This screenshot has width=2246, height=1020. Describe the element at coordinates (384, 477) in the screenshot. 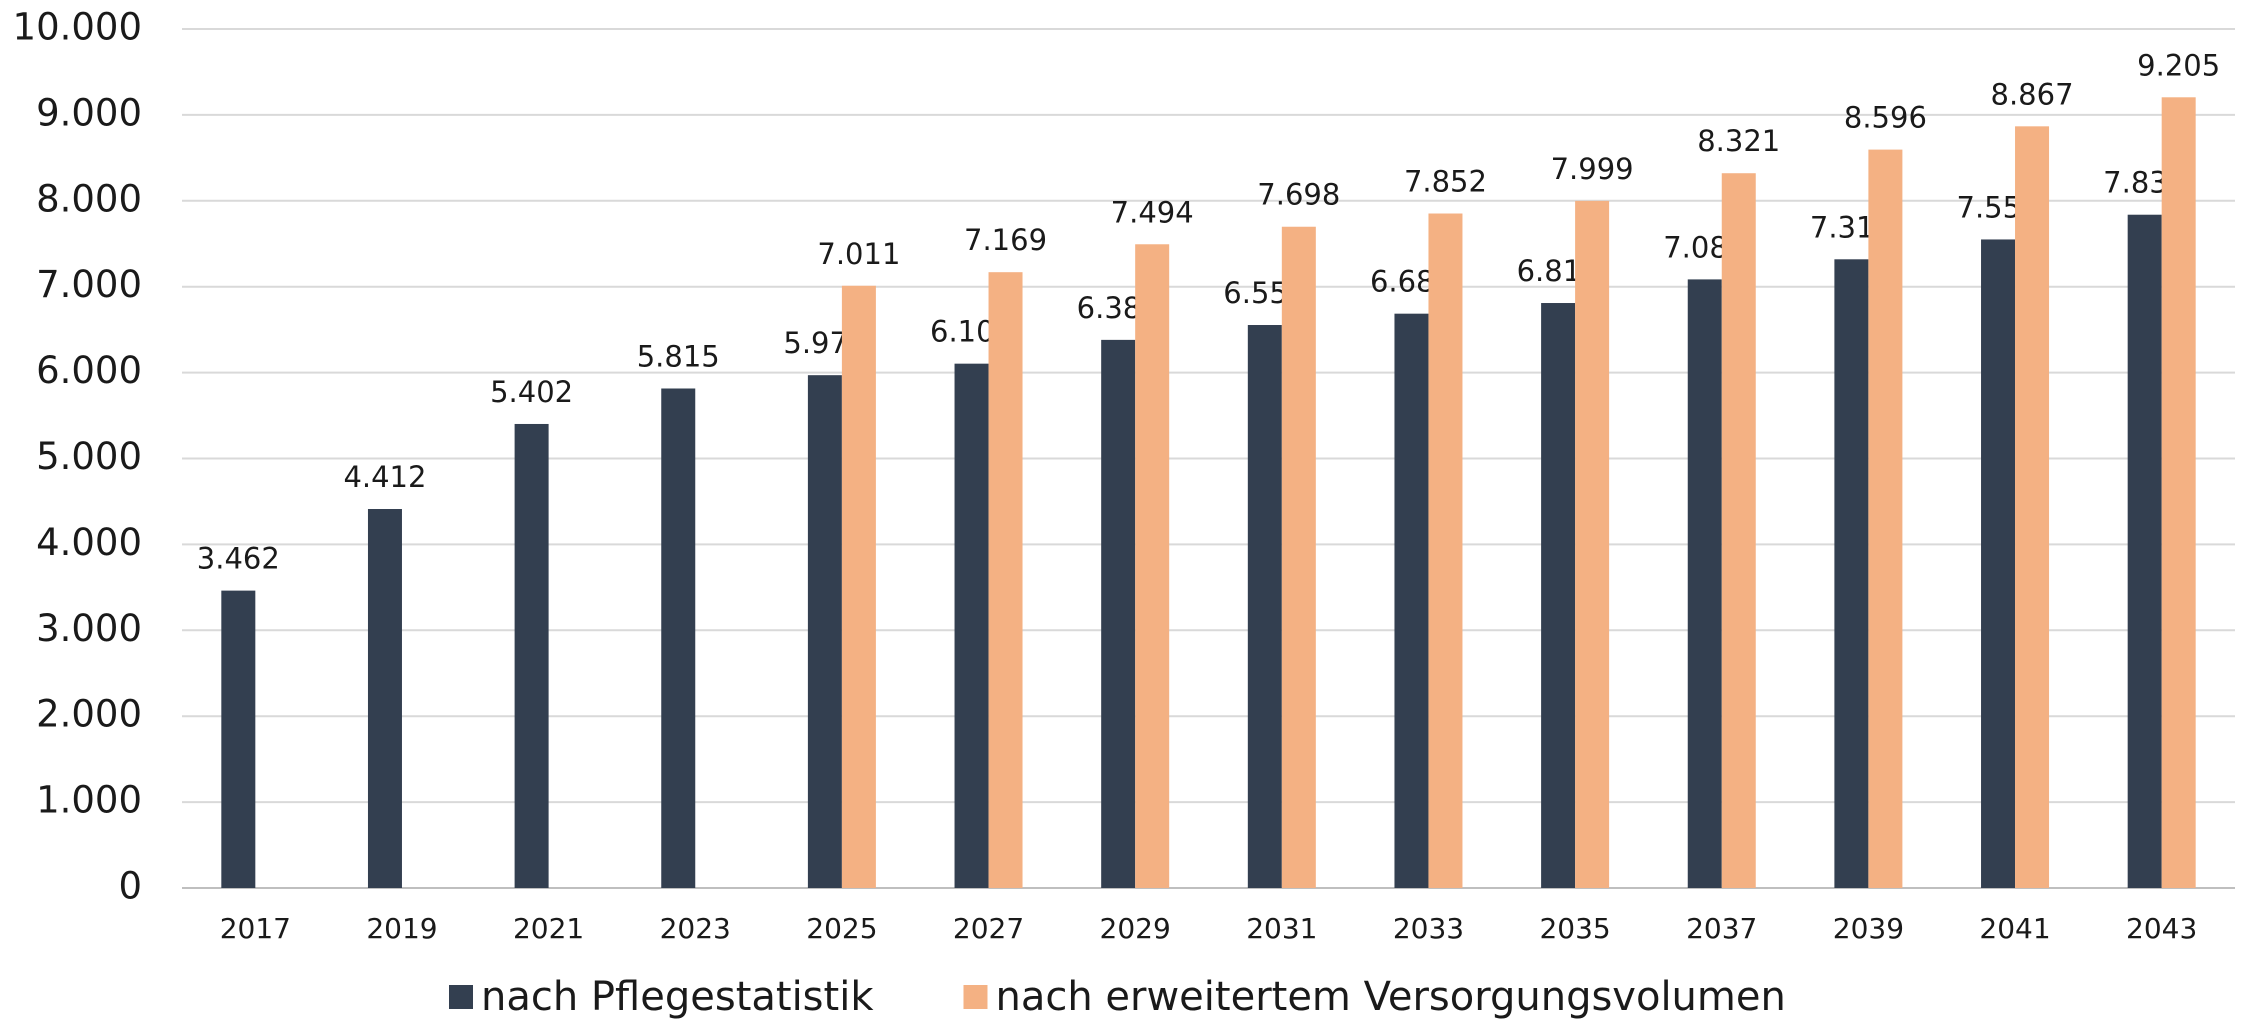

I see `value-label: 4.412` at that location.